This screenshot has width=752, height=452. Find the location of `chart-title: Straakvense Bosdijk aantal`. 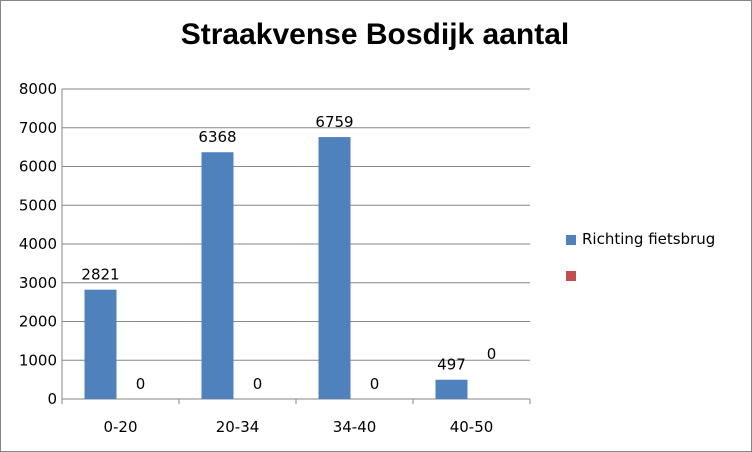

chart-title: Straakvense Bosdijk aantal is located at coordinates (375, 34).